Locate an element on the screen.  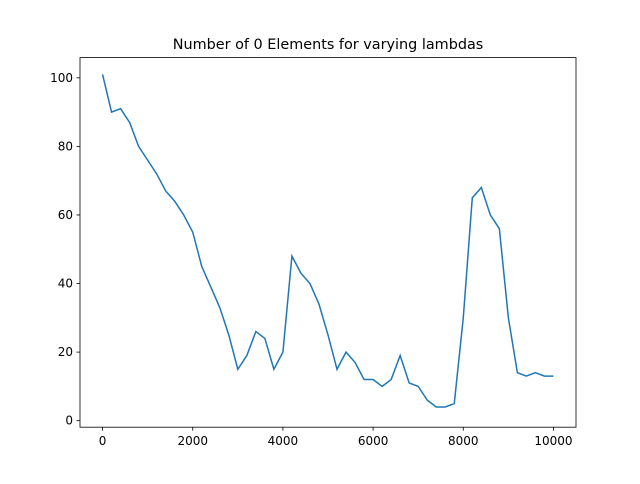
y-tick-label: 40 is located at coordinates (65, 284).